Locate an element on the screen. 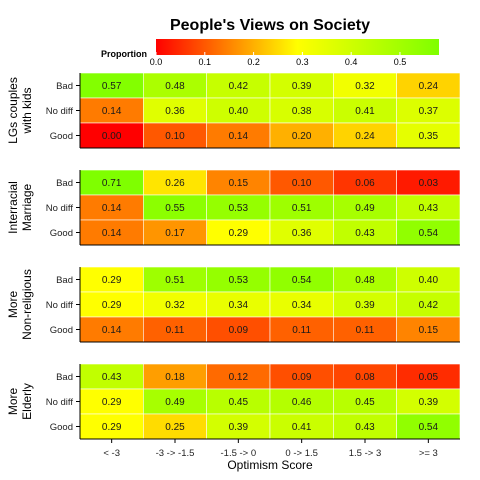  cell-value-label: 0.26 is located at coordinates (175, 183).